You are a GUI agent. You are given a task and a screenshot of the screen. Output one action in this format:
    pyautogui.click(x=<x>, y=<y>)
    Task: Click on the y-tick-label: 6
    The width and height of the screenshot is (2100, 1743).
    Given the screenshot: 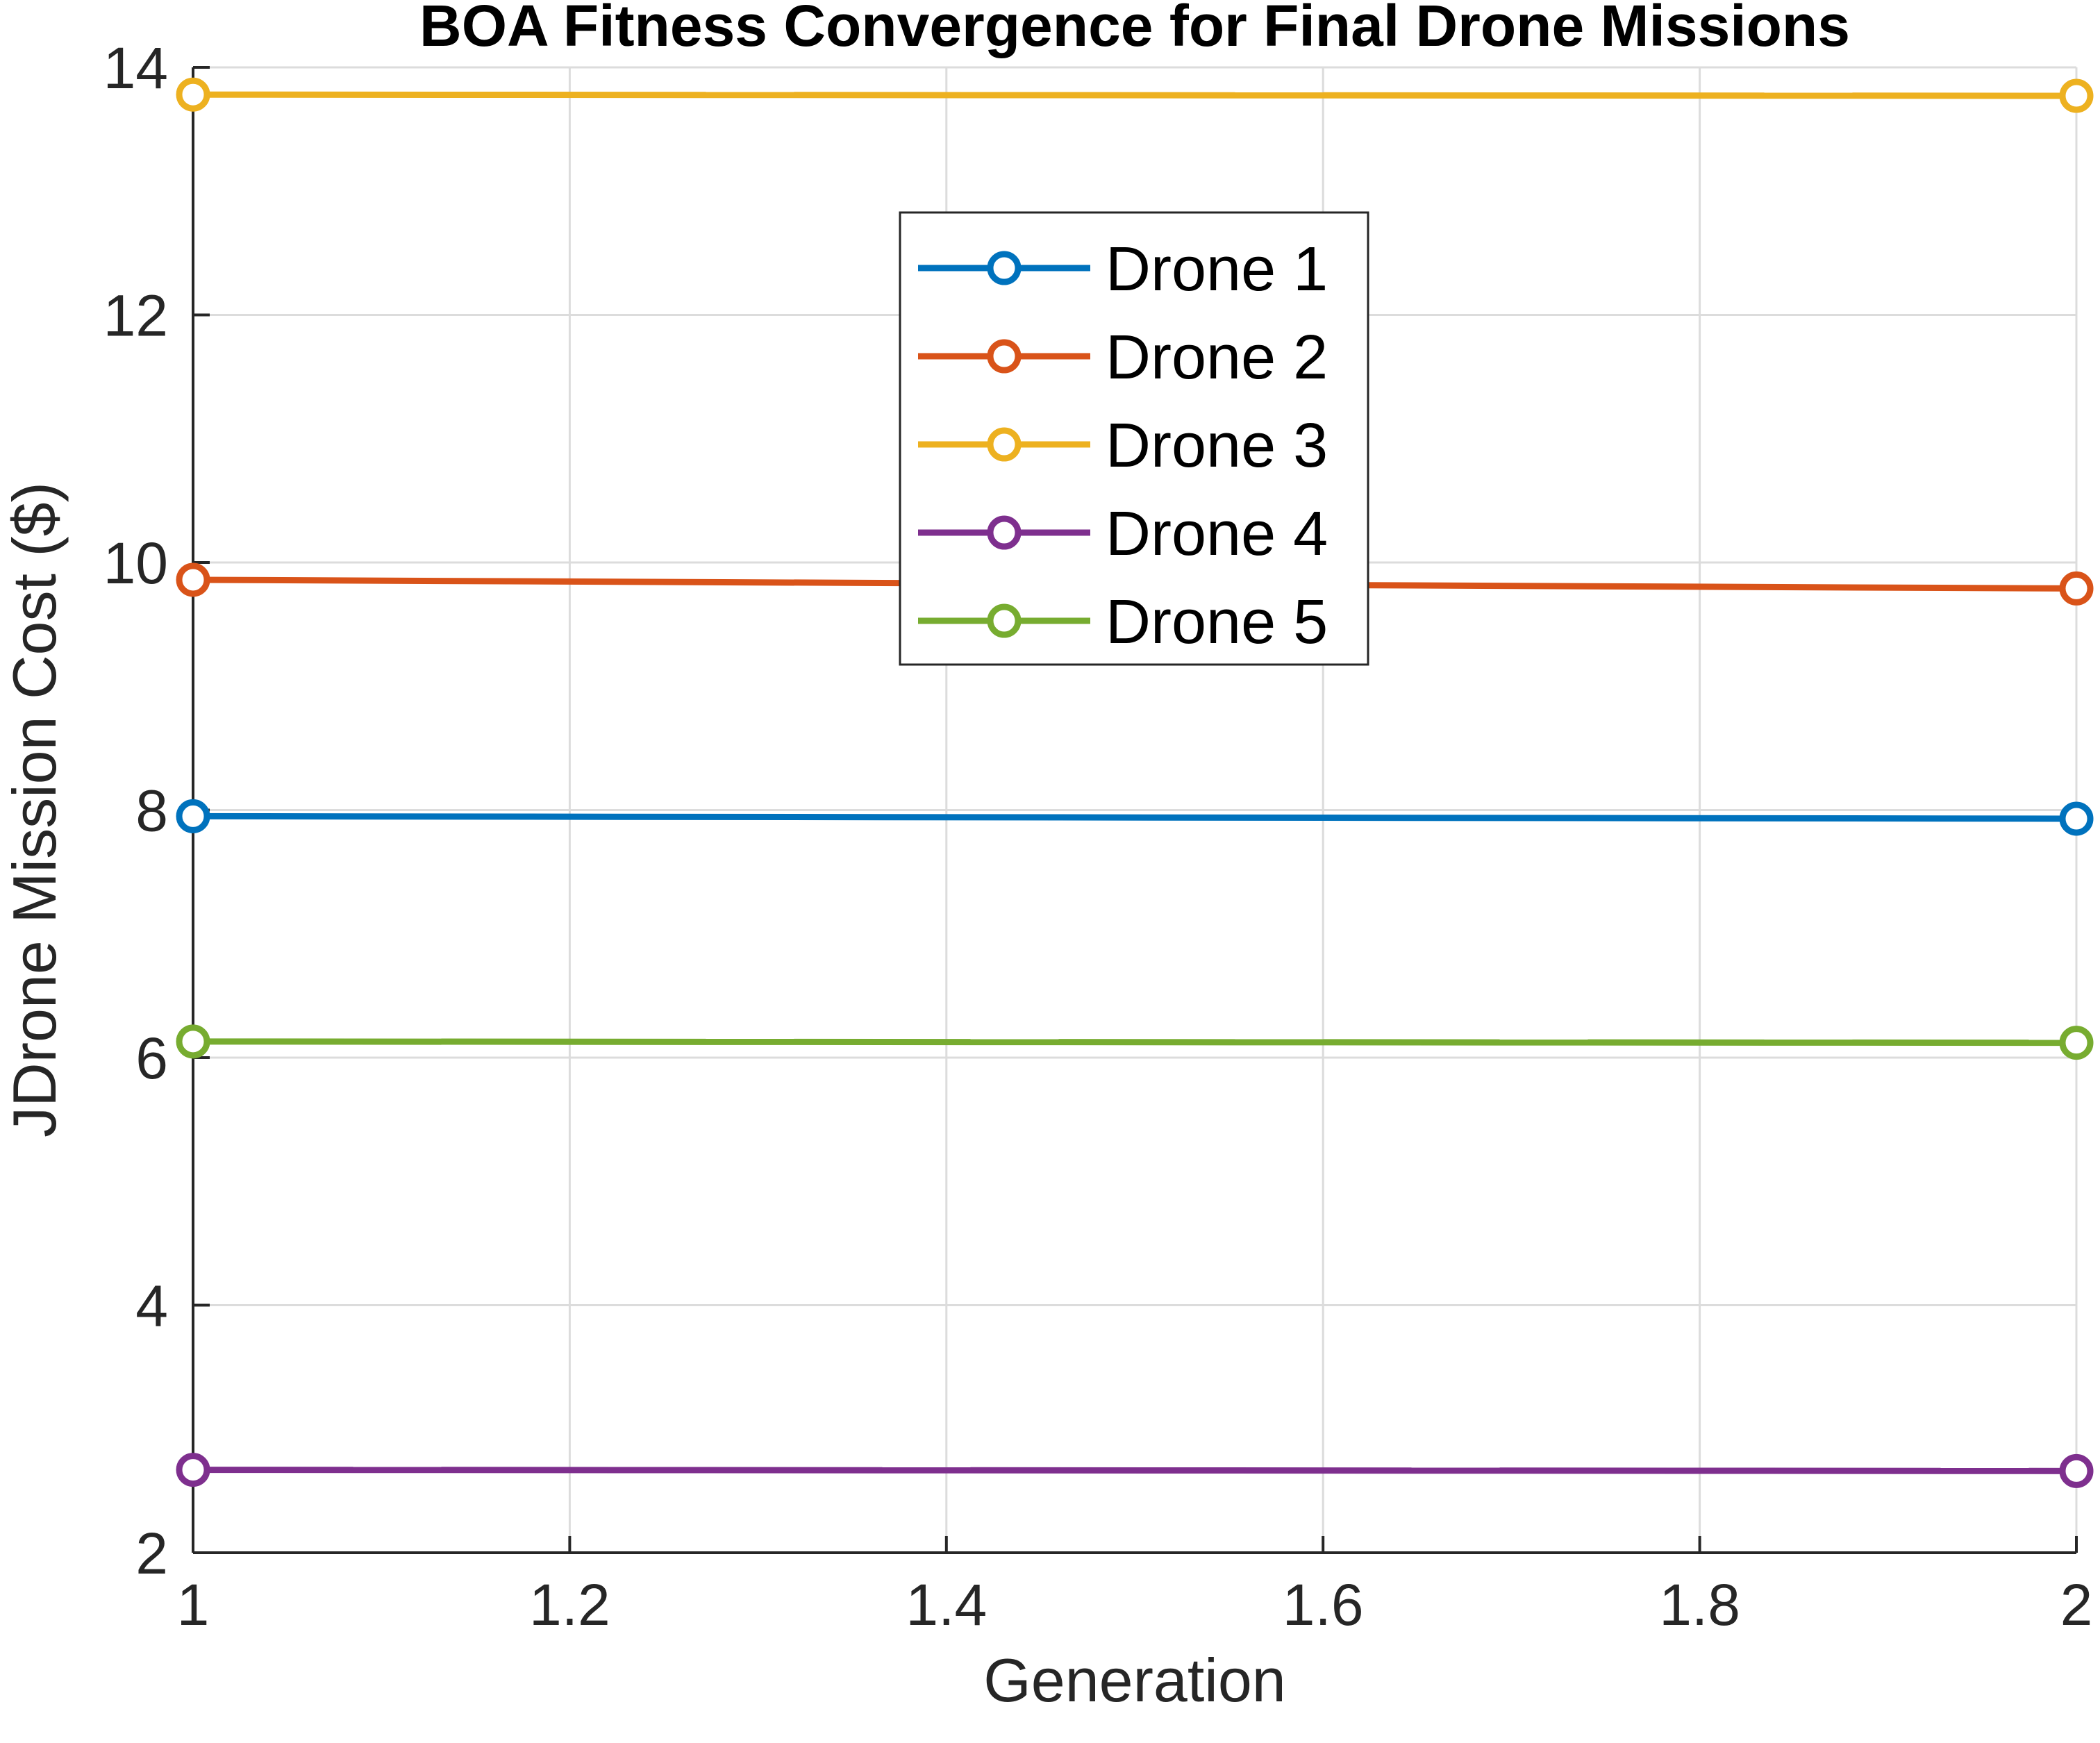 What is the action you would take?
    pyautogui.click(x=151, y=1058)
    